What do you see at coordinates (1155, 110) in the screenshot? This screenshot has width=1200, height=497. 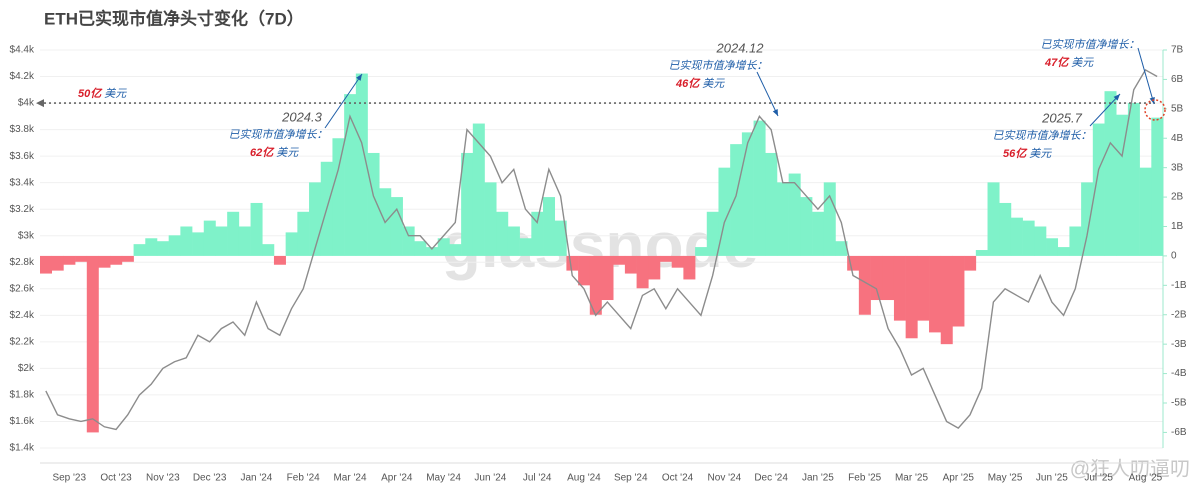 I see `highlight-circle` at bounding box center [1155, 110].